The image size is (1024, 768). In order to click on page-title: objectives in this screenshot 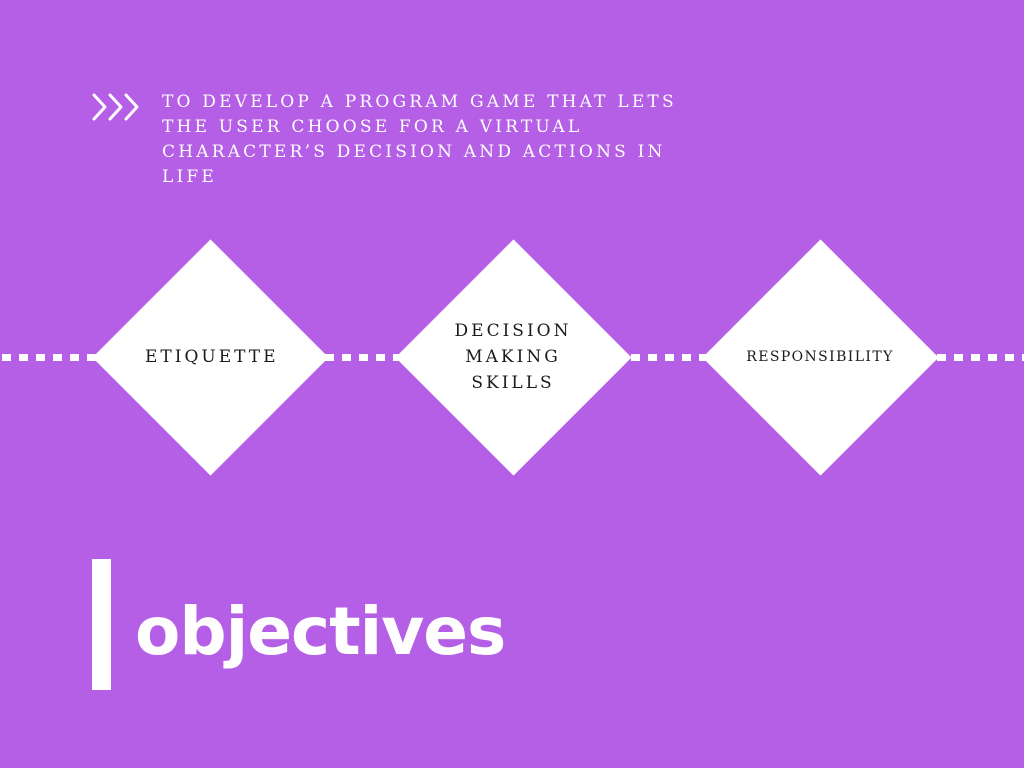, I will do `click(320, 631)`.